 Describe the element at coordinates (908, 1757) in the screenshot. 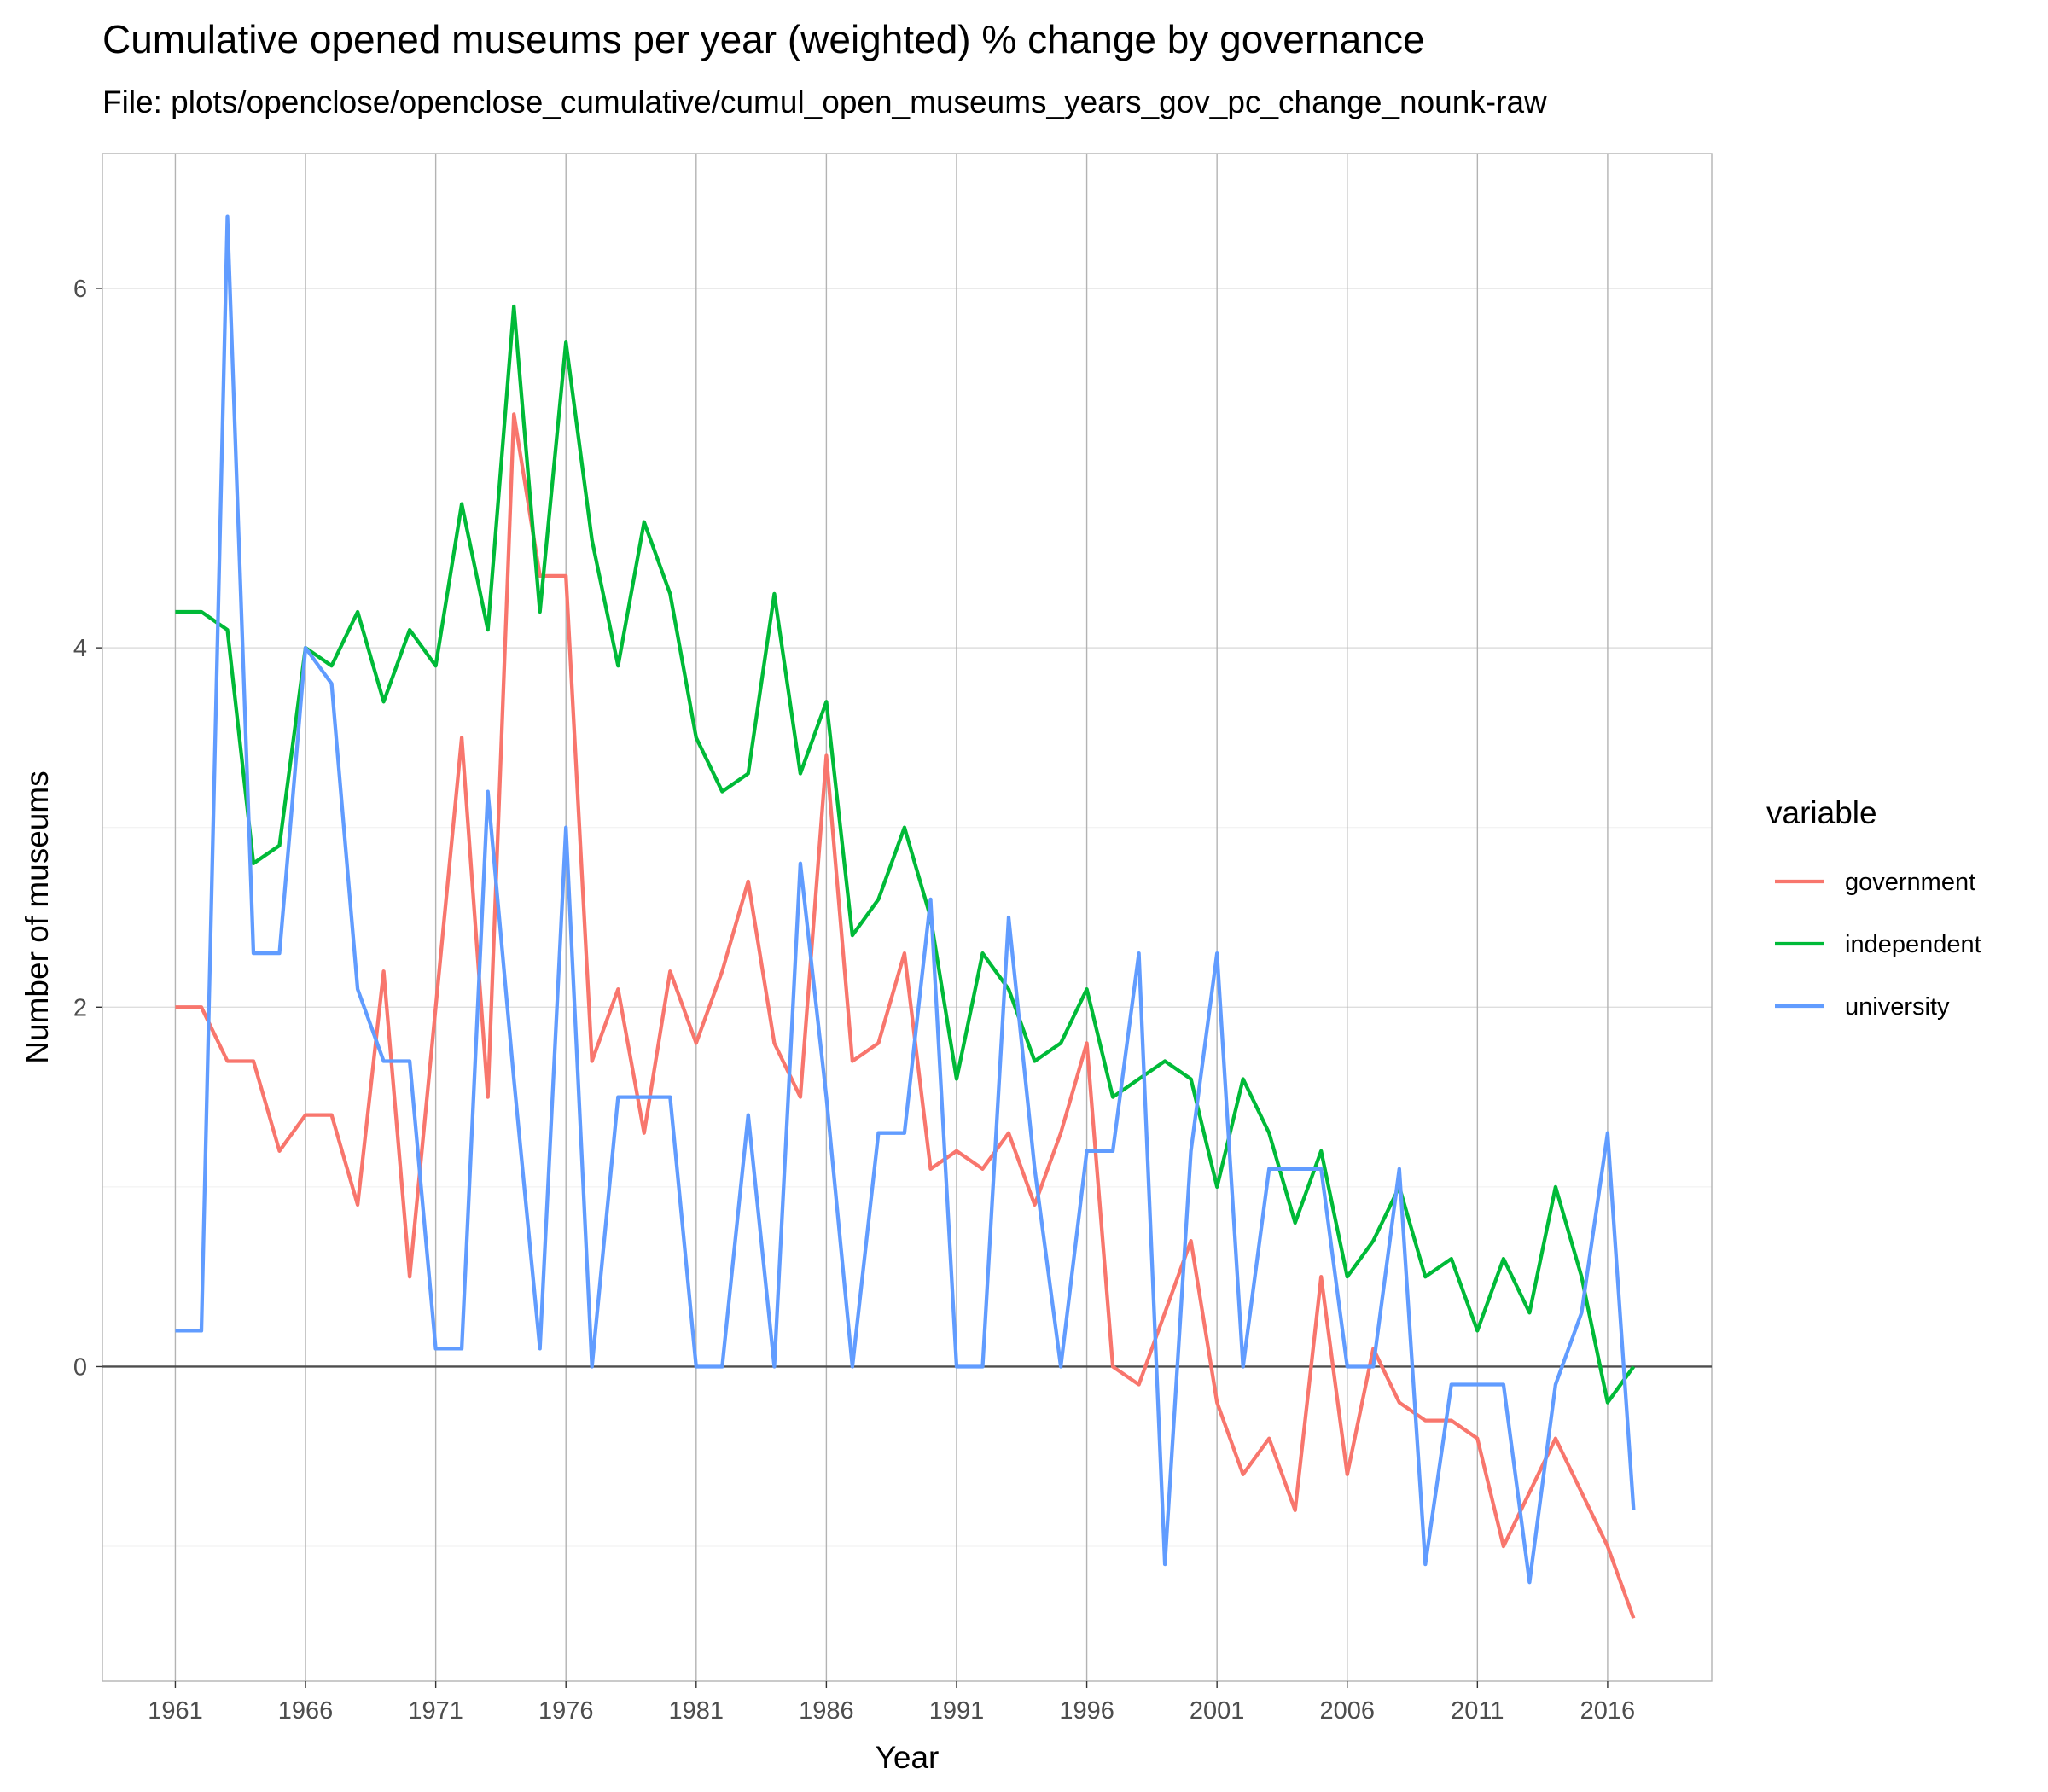

I see `x-axis-title: Year` at that location.